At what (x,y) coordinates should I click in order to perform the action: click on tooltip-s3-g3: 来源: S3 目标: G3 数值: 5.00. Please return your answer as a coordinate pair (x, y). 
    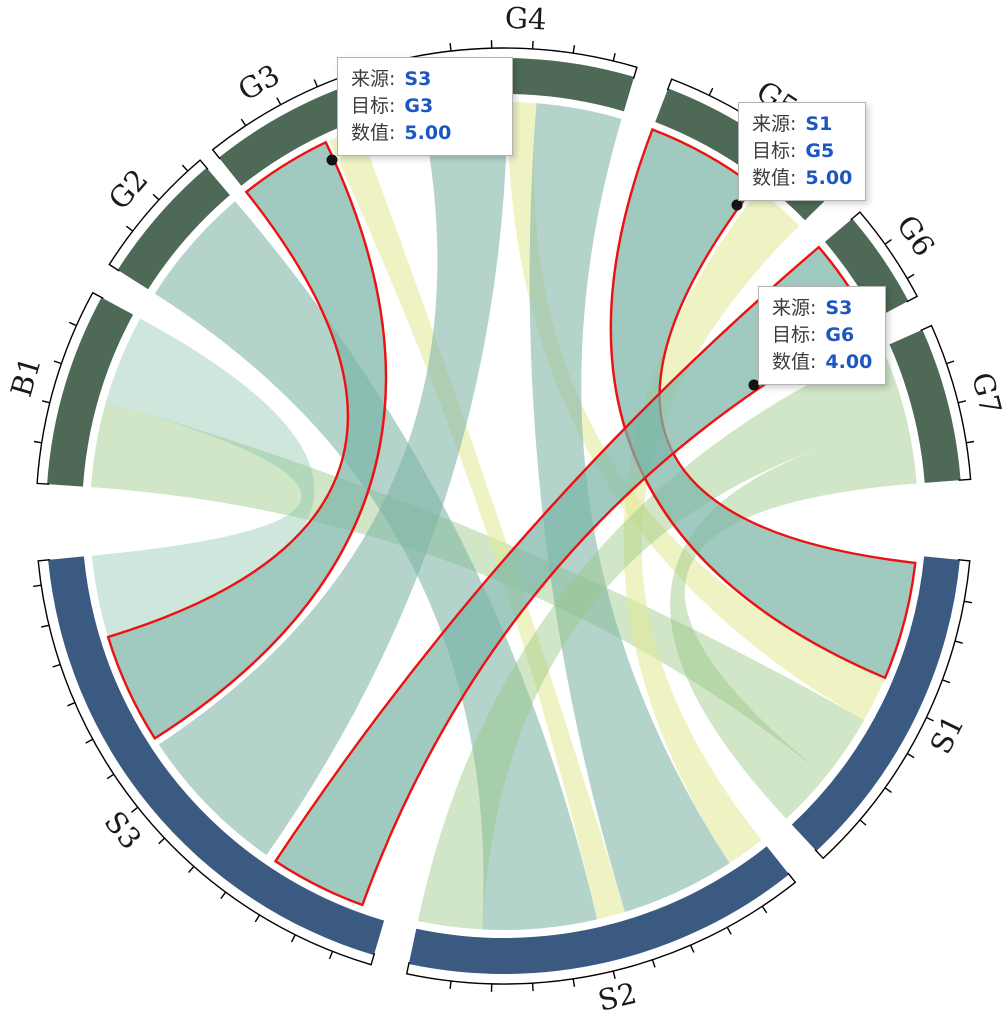
    Looking at the image, I should click on (425, 106).